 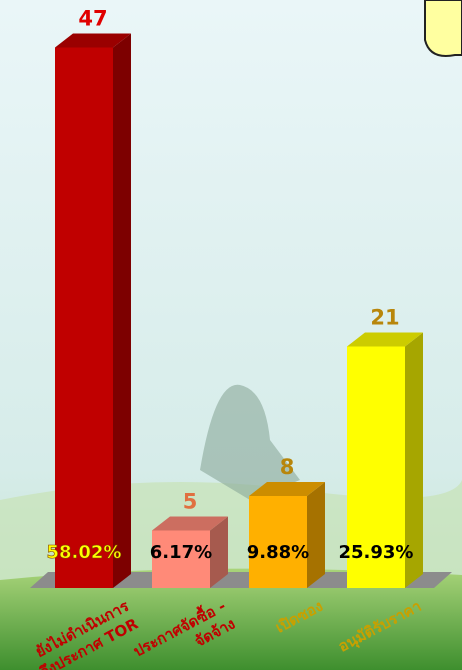 I want to click on value-label: 5, so click(x=190, y=502).